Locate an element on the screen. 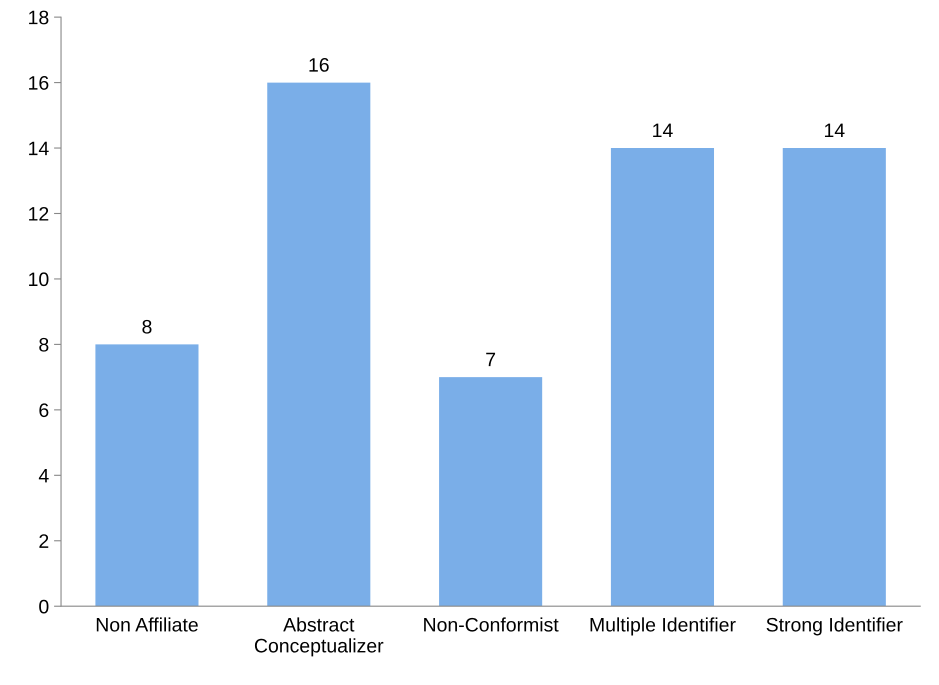  x-tick-label: Strong Identifier is located at coordinates (834, 626).